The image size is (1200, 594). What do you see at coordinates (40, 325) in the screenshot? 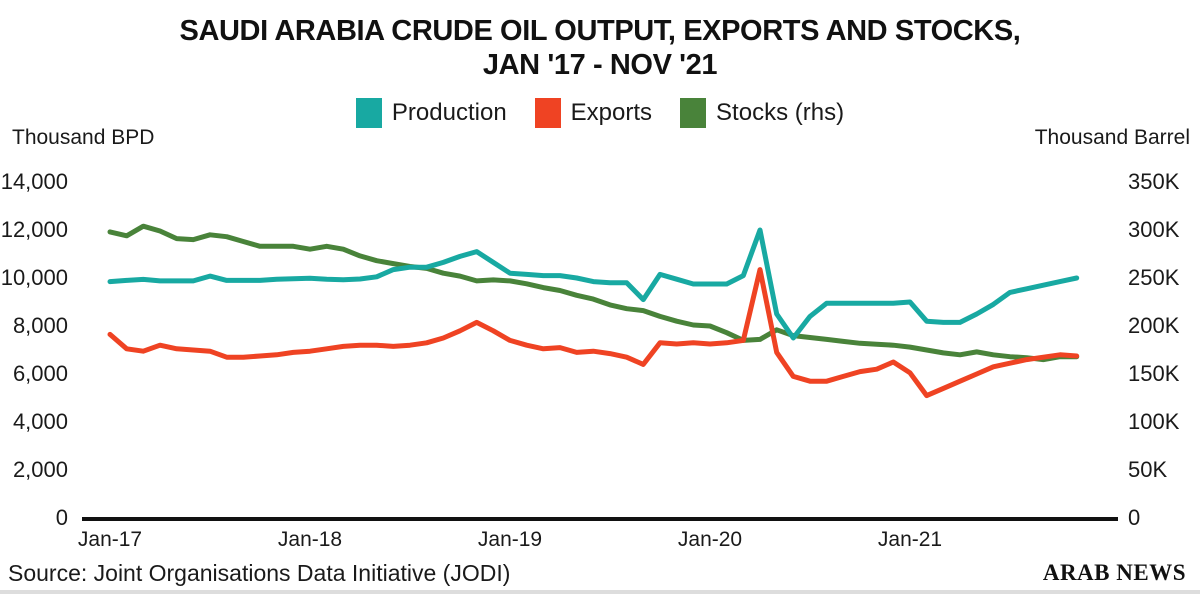
I see `left-axis-tick-8000: 8,000` at bounding box center [40, 325].